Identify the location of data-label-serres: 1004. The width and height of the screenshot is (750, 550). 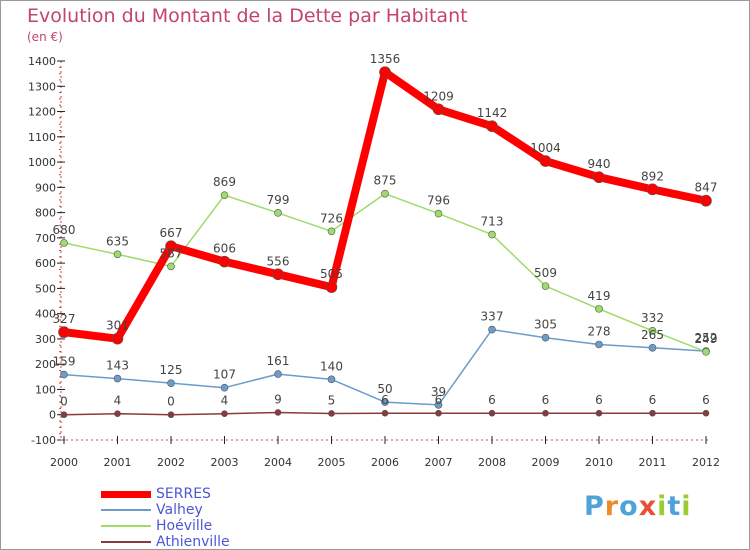
(545, 148).